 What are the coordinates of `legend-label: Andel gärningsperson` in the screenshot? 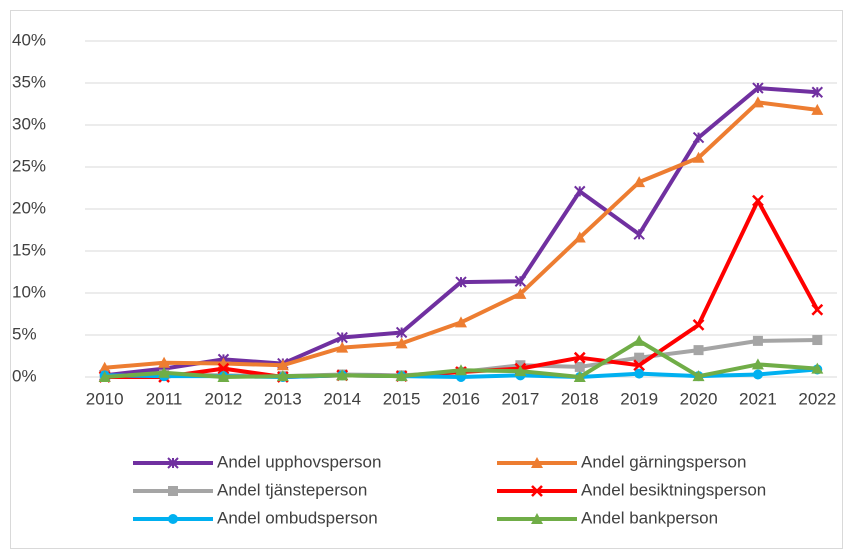 It's located at (663, 461).